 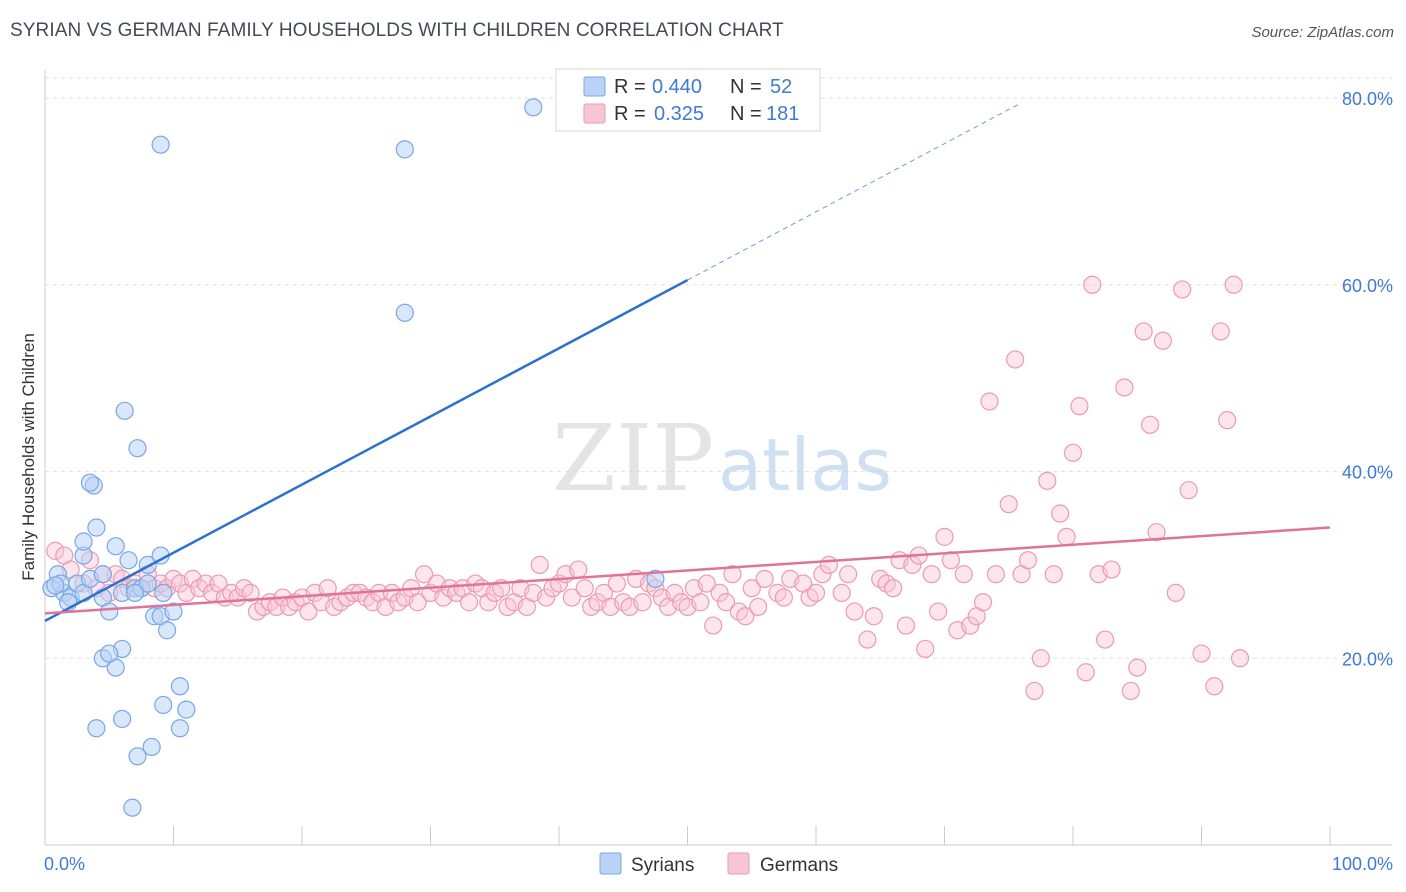 What do you see at coordinates (64, 864) in the screenshot?
I see `x-tick-label: 0.0%` at bounding box center [64, 864].